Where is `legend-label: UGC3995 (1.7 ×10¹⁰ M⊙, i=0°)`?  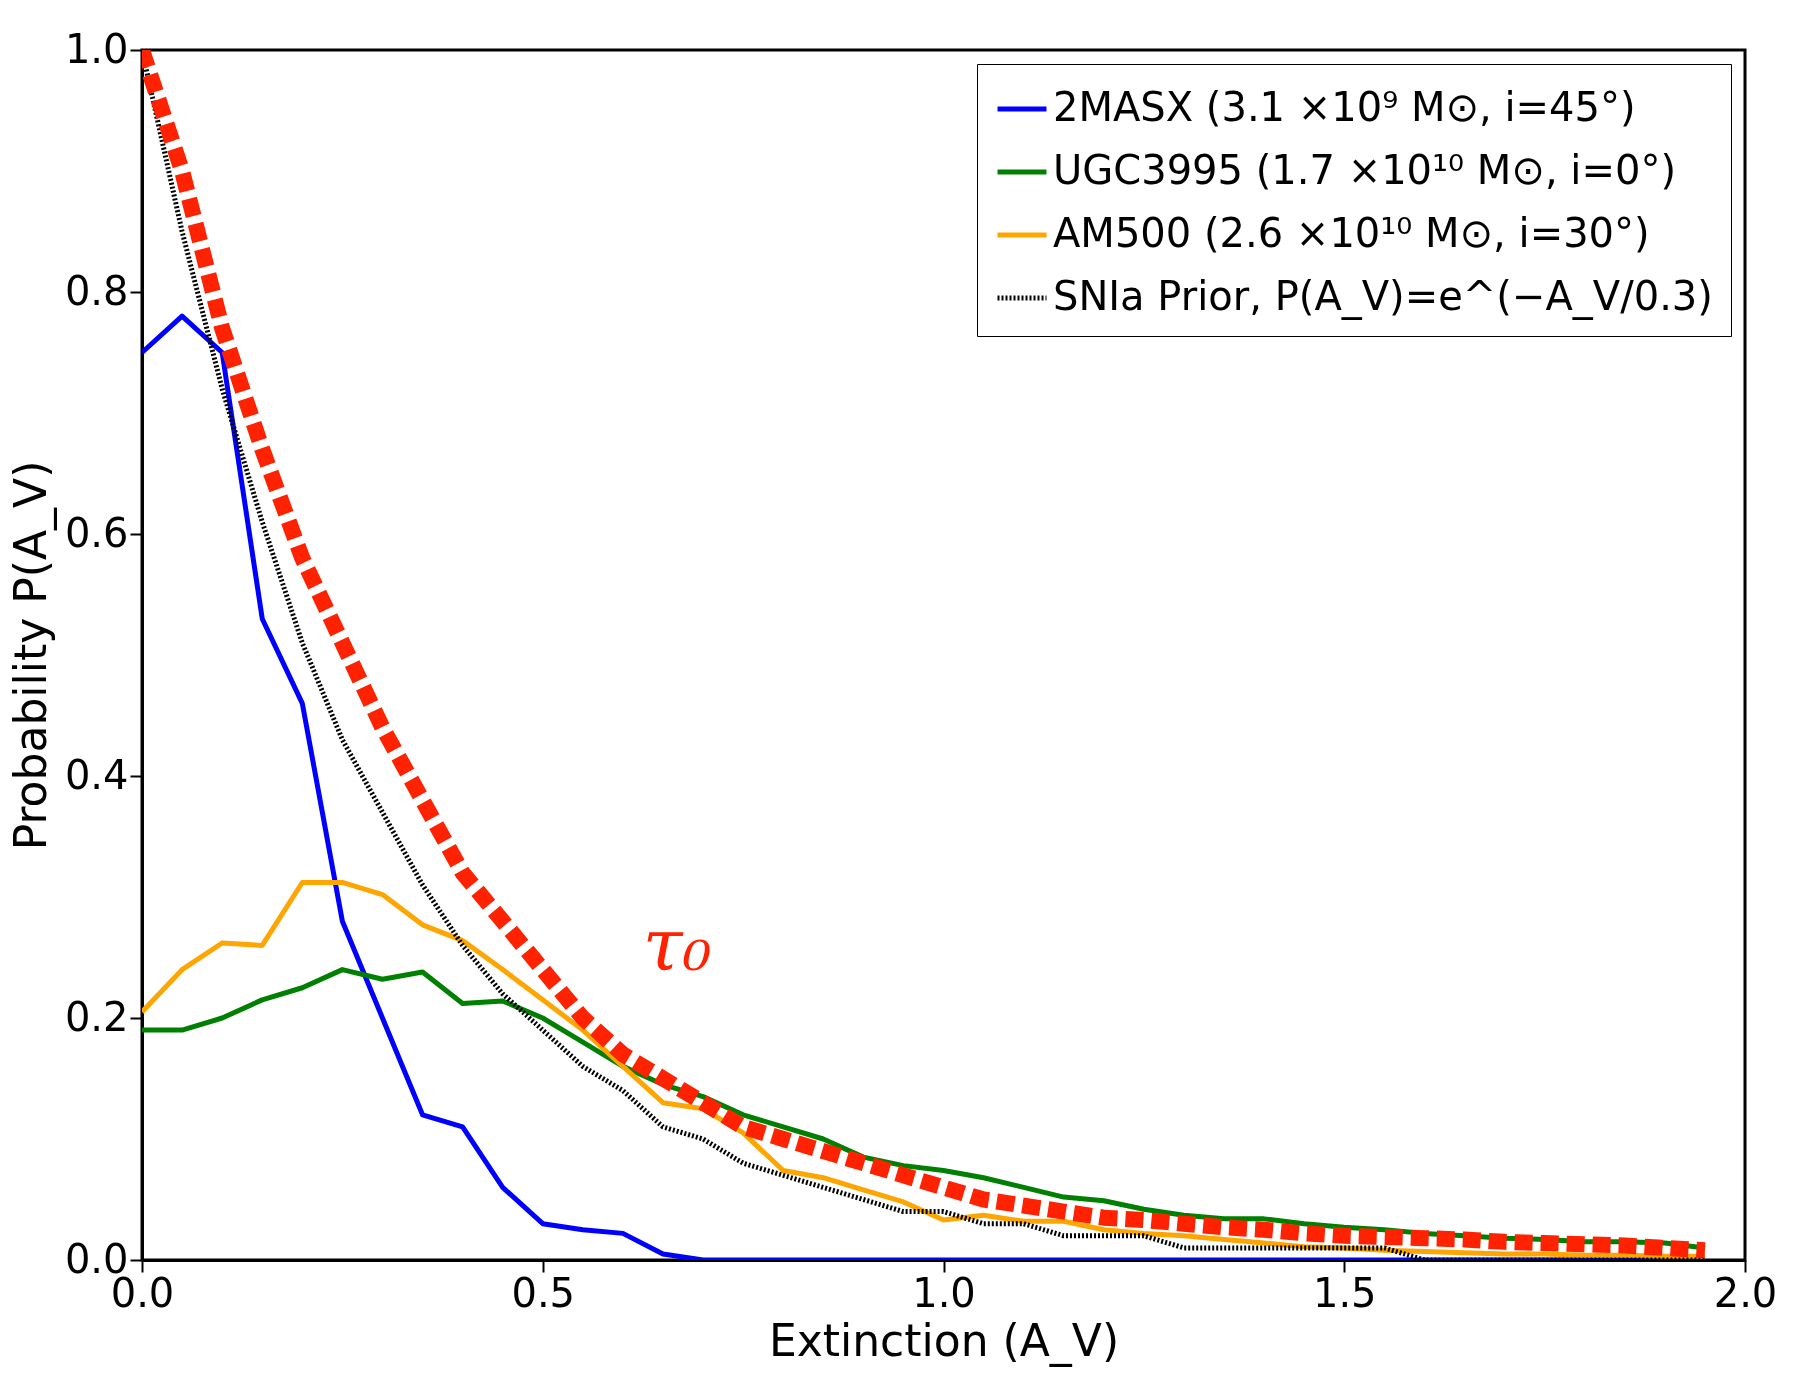 legend-label: UGC3995 (1.7 ×10¹⁰ M⊙, i=0°) is located at coordinates (1364, 170).